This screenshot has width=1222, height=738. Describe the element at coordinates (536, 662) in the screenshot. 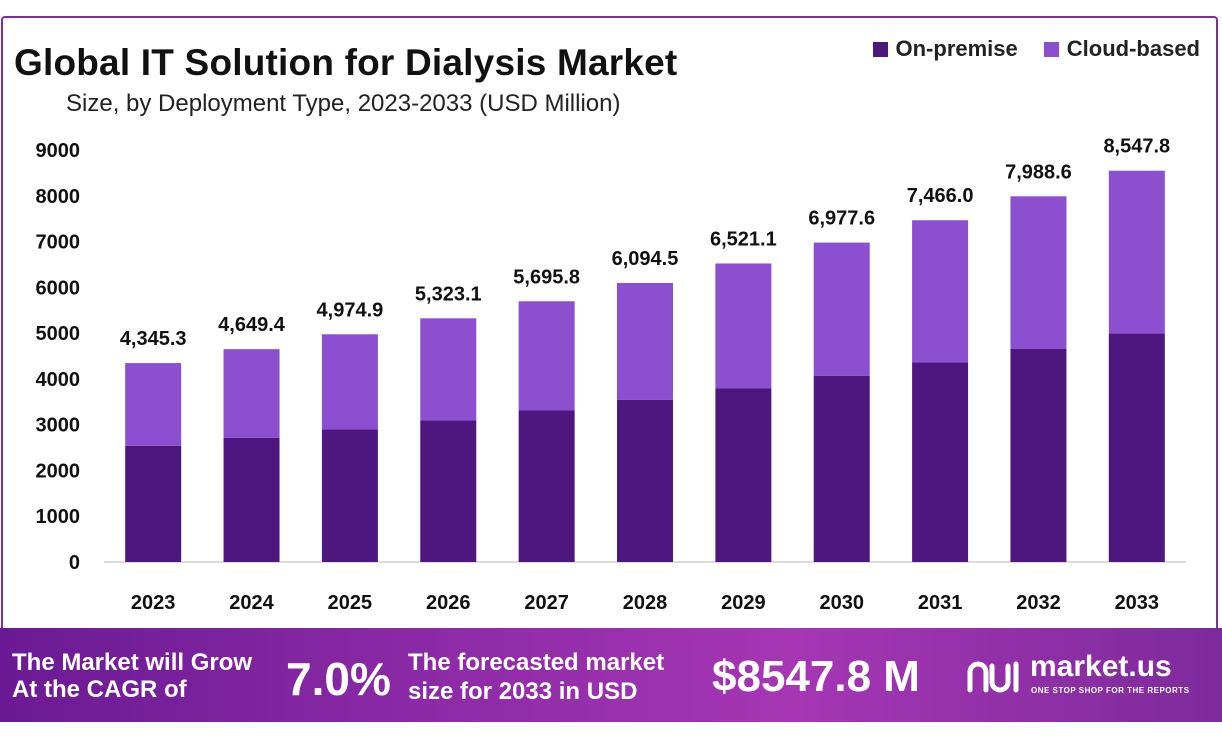

I see `banner-forecast-line1: The forecasted market` at that location.